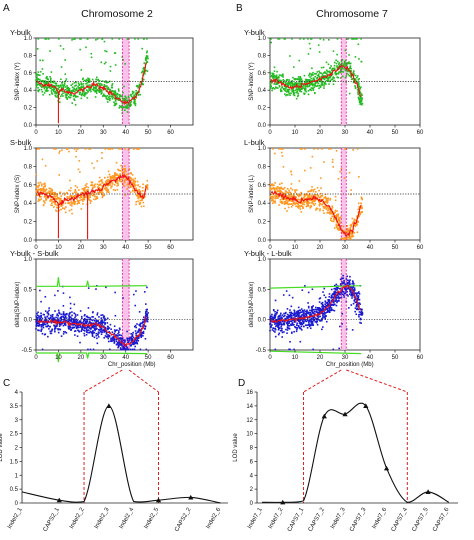  What do you see at coordinates (317, 519) in the screenshot?
I see `marker-label: CAPS7_2` at bounding box center [317, 519].